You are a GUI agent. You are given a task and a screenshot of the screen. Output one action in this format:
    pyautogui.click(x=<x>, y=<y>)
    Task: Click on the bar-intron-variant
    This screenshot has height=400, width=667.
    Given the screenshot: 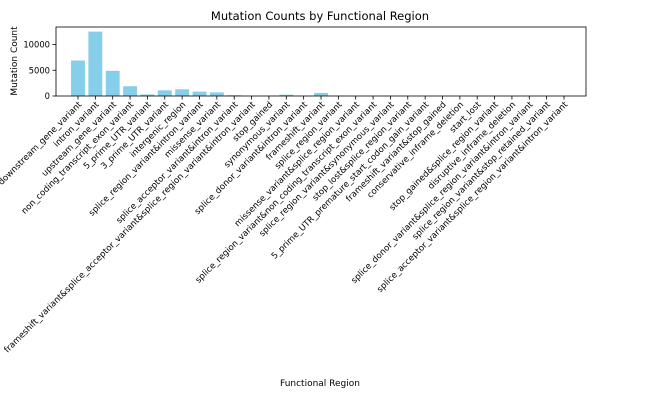 What is the action you would take?
    pyautogui.click(x=95, y=64)
    